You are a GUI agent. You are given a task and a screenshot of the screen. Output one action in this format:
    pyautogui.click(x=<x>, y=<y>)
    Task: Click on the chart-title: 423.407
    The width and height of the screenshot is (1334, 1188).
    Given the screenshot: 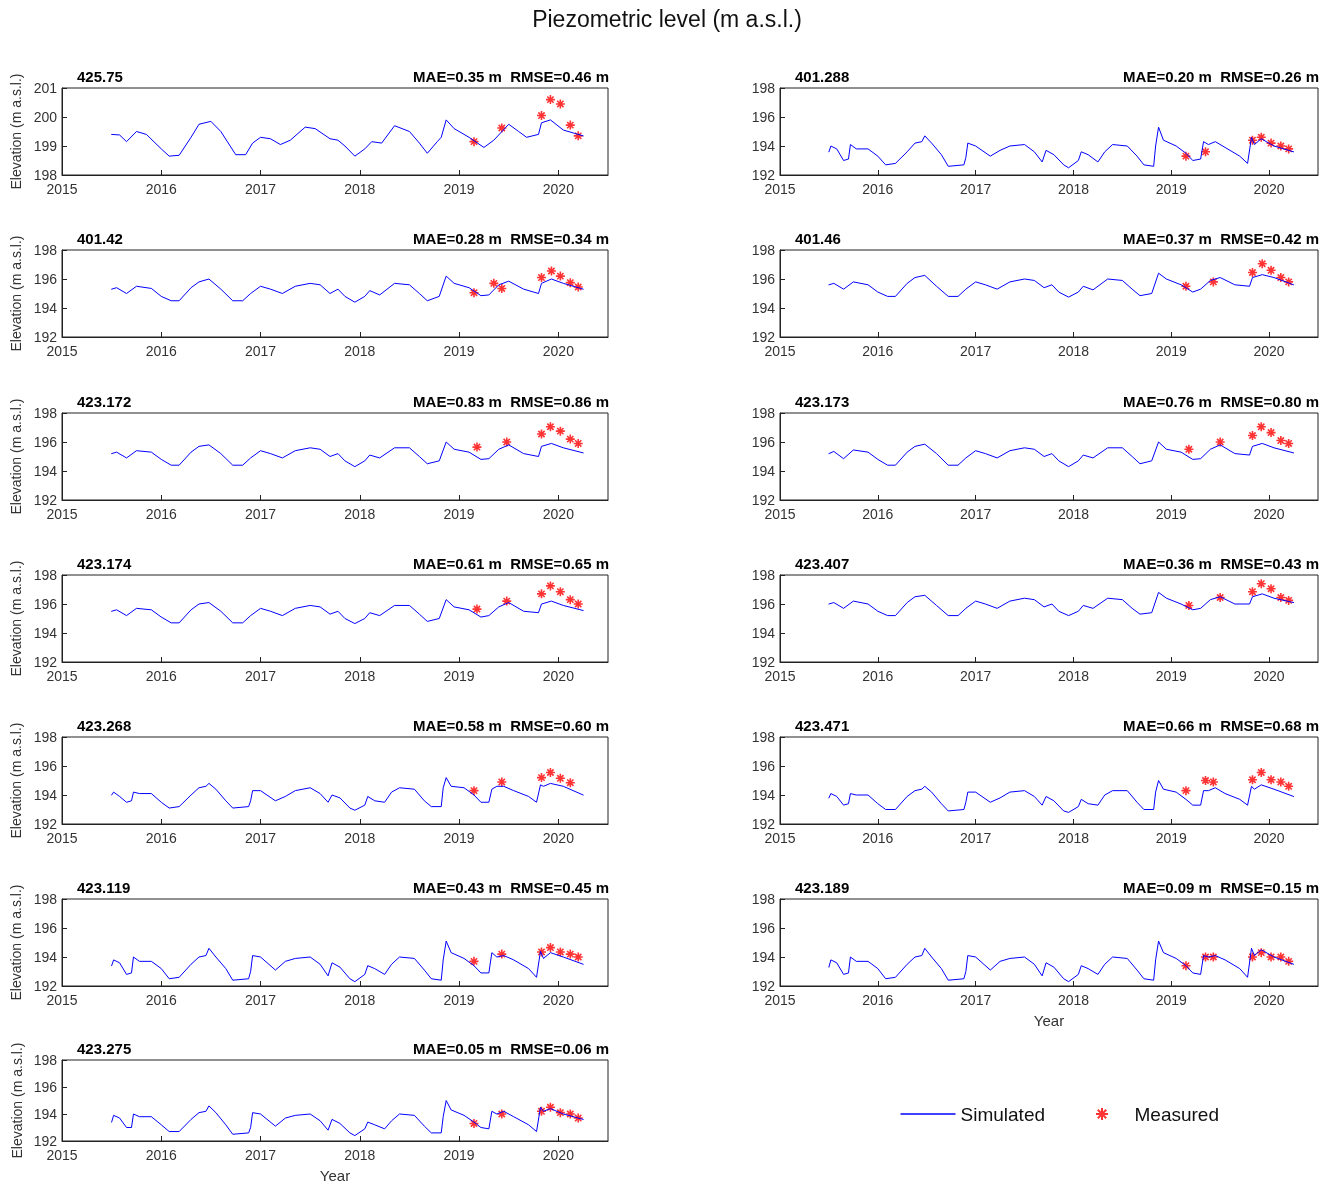 What is the action you would take?
    pyautogui.click(x=822, y=563)
    